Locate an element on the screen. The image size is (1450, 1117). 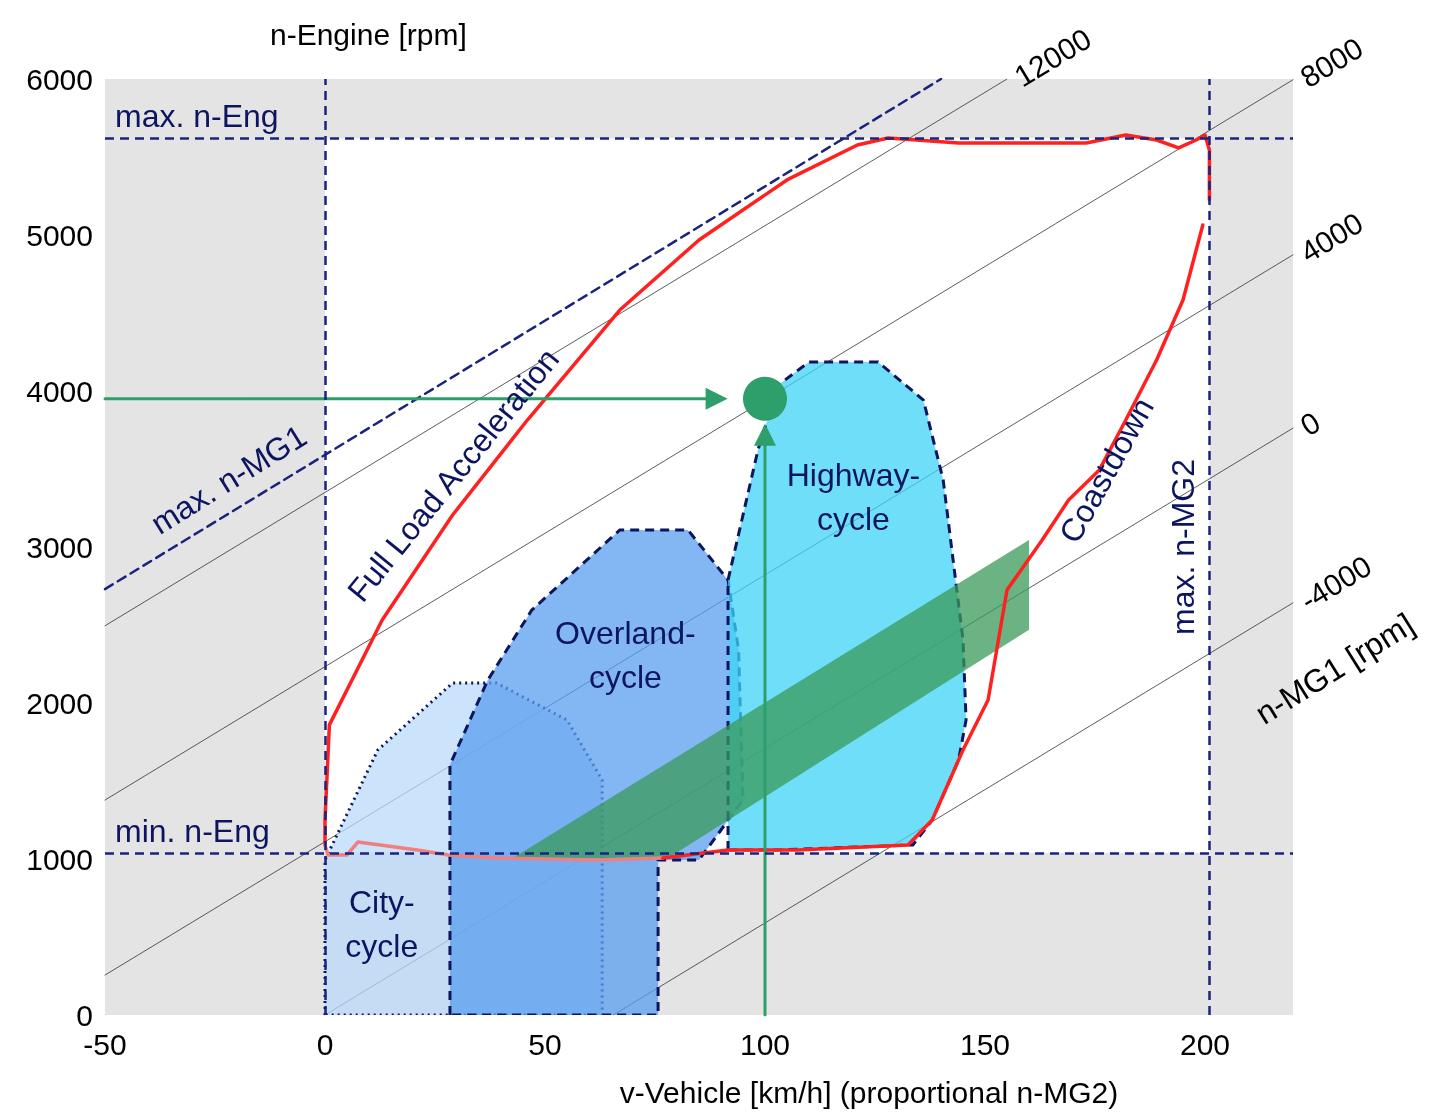
annotation: Highway- cycle is located at coordinates (853, 497).